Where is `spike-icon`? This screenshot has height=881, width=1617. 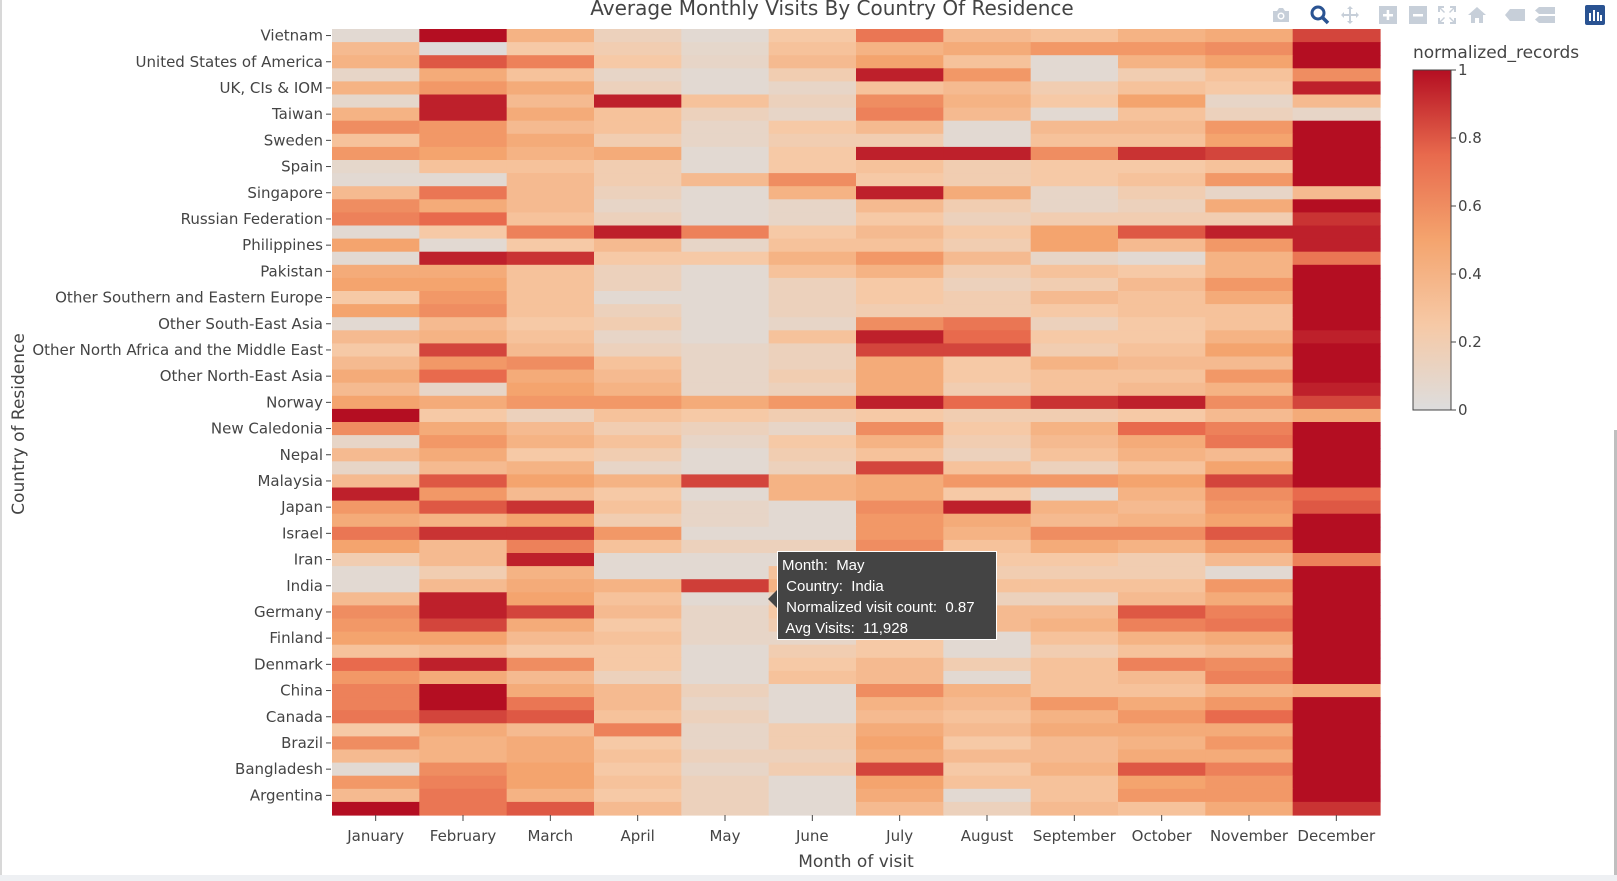
spike-icon is located at coordinates (1515, 15).